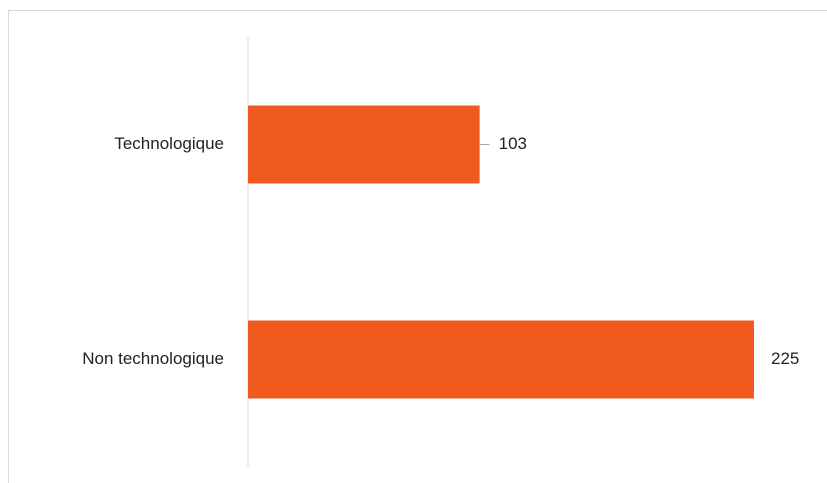 This screenshot has height=483, width=827. I want to click on y-tick-label: Technologique, so click(169, 143).